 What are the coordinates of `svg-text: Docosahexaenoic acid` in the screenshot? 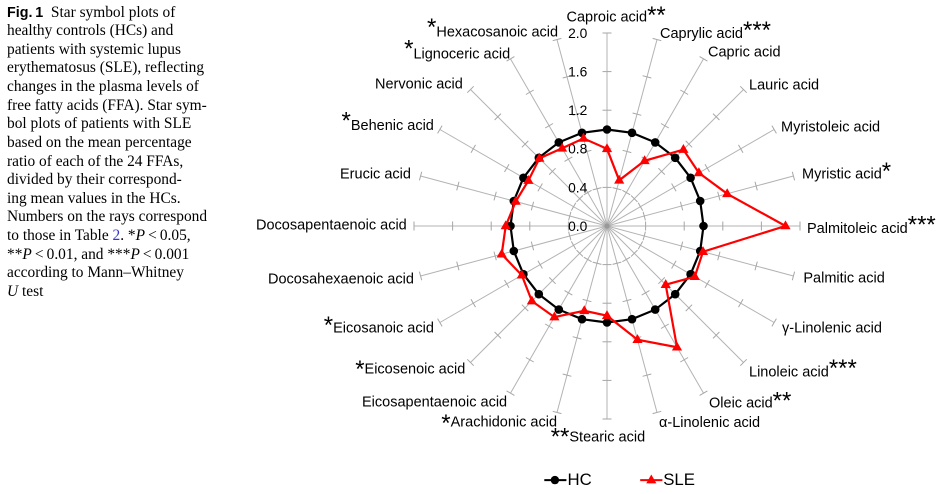 It's located at (341, 280).